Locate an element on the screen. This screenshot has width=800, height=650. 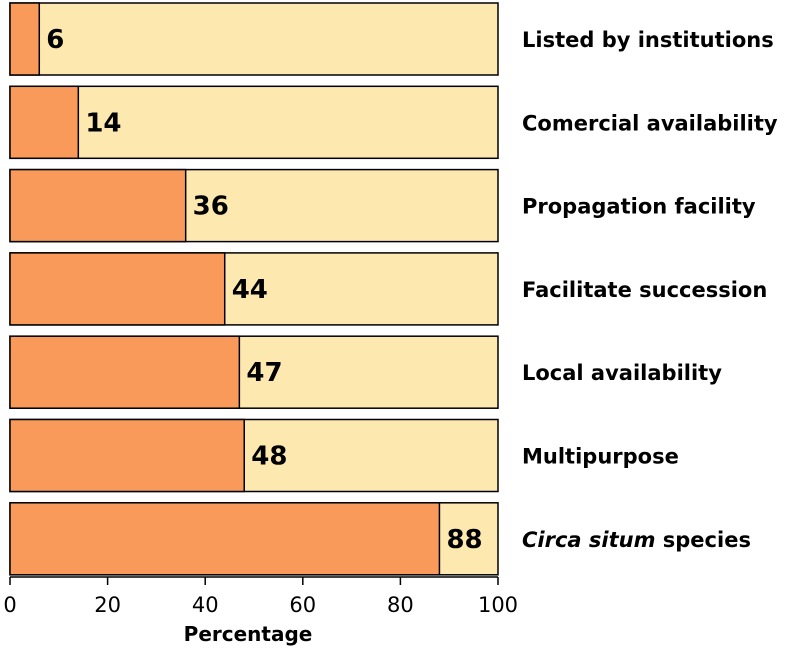
category-label: Circa situm species is located at coordinates (636, 540).